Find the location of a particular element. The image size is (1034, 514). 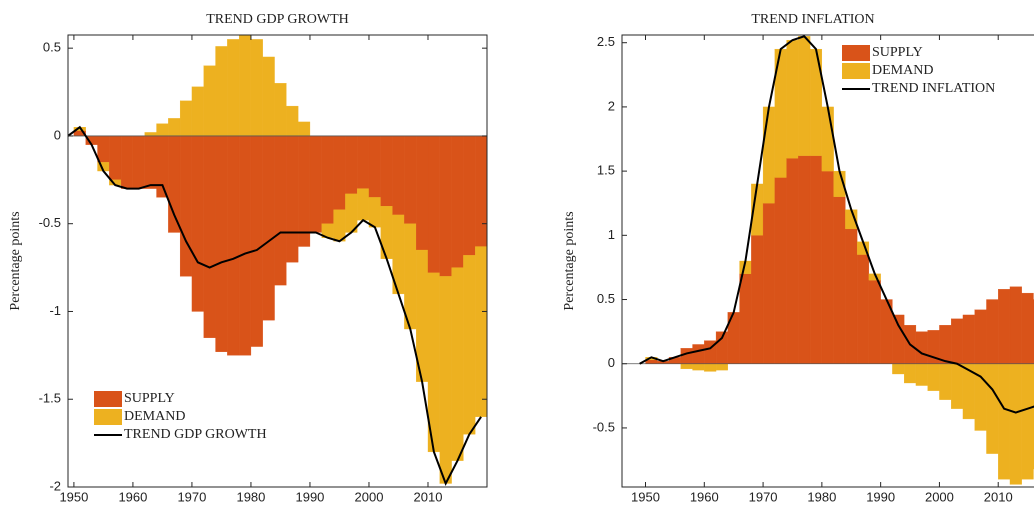

y-tick-label: -1.5 is located at coordinates (50, 398).